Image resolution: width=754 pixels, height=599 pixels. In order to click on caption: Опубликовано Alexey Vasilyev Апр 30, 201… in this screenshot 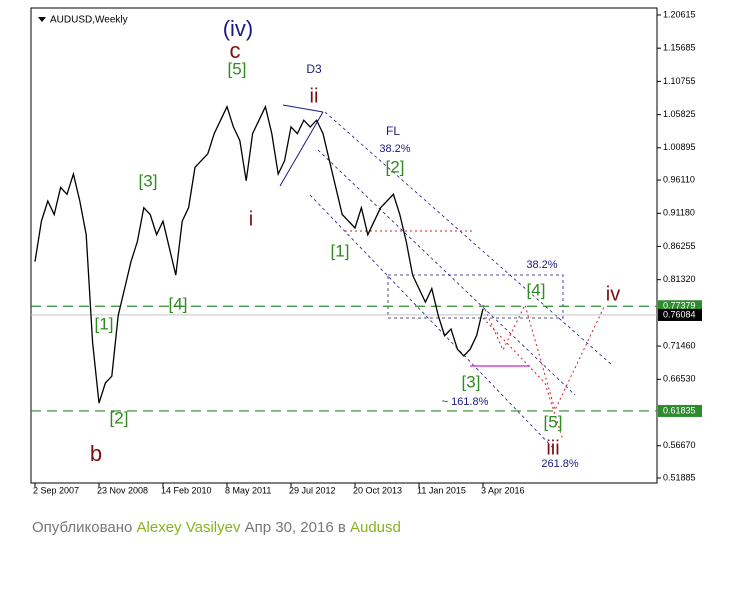, I will do `click(216, 527)`.